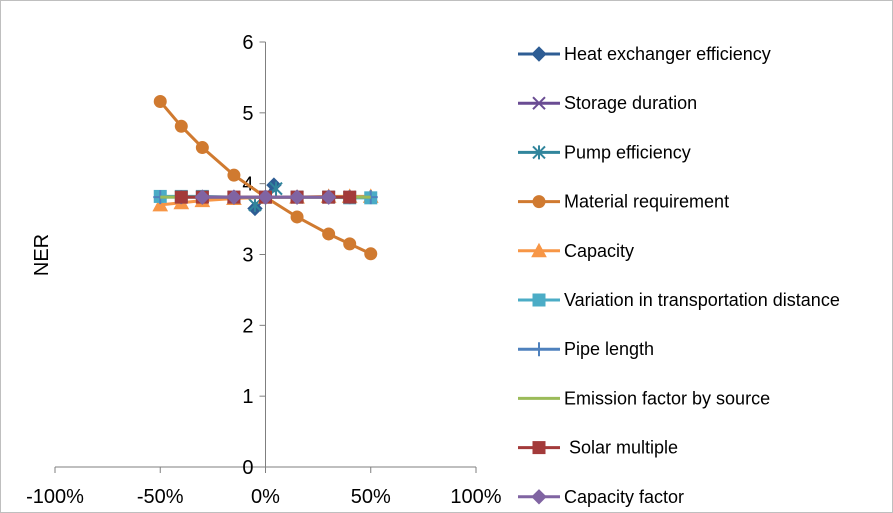 This screenshot has width=893, height=513. Describe the element at coordinates (247, 43) in the screenshot. I see `y-tick-label: 6` at that location.